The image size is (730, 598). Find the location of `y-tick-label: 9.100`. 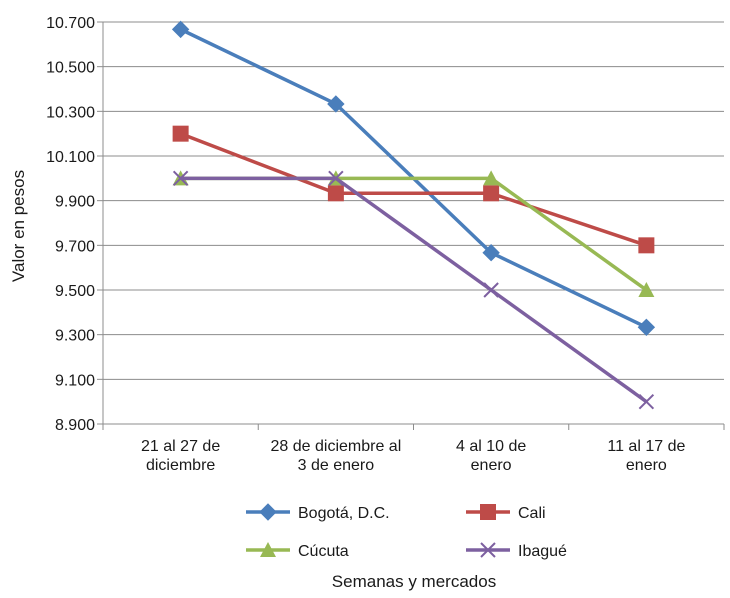

y-tick-label: 9.100 is located at coordinates (75, 380).